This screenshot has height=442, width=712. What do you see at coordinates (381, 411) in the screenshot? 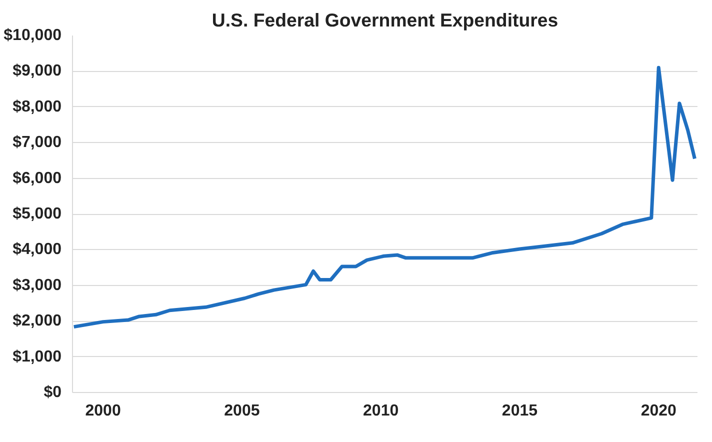
I see `x-tick-label: 2010` at bounding box center [381, 411].